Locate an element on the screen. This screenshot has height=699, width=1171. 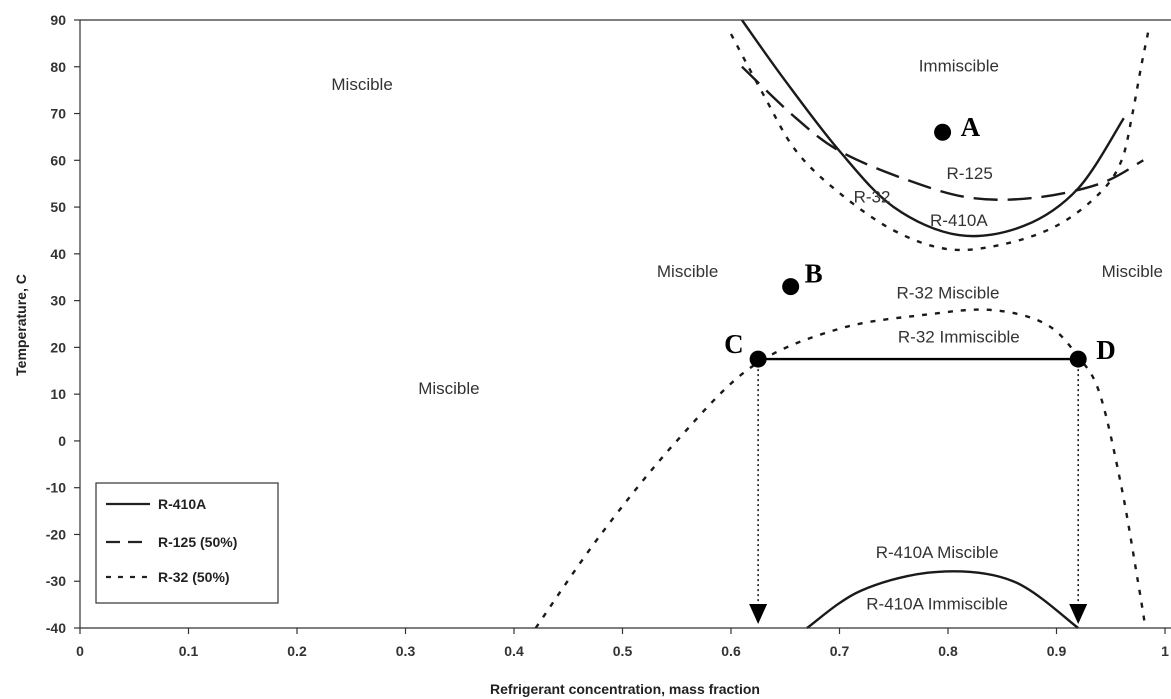
state-point-a is located at coordinates (943, 132).